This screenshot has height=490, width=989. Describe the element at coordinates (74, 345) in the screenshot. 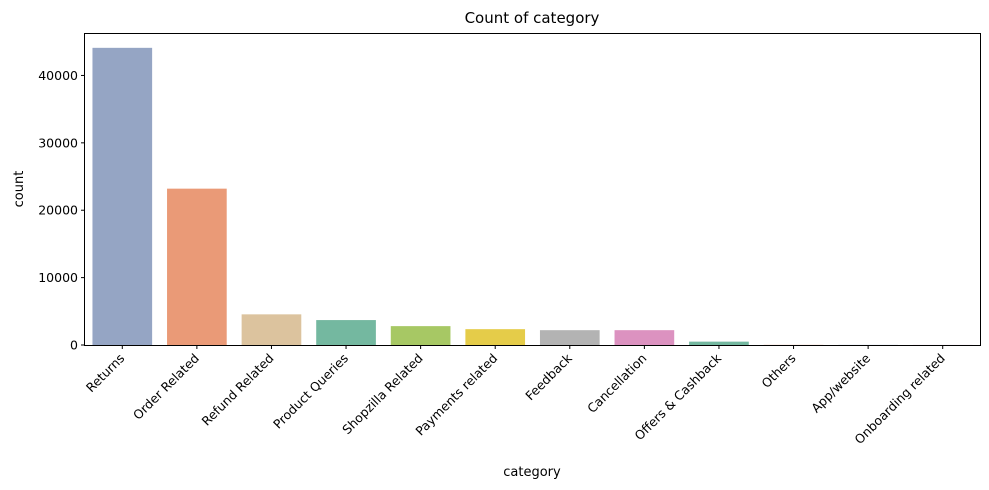

I see `y-tick-label: 0` at that location.